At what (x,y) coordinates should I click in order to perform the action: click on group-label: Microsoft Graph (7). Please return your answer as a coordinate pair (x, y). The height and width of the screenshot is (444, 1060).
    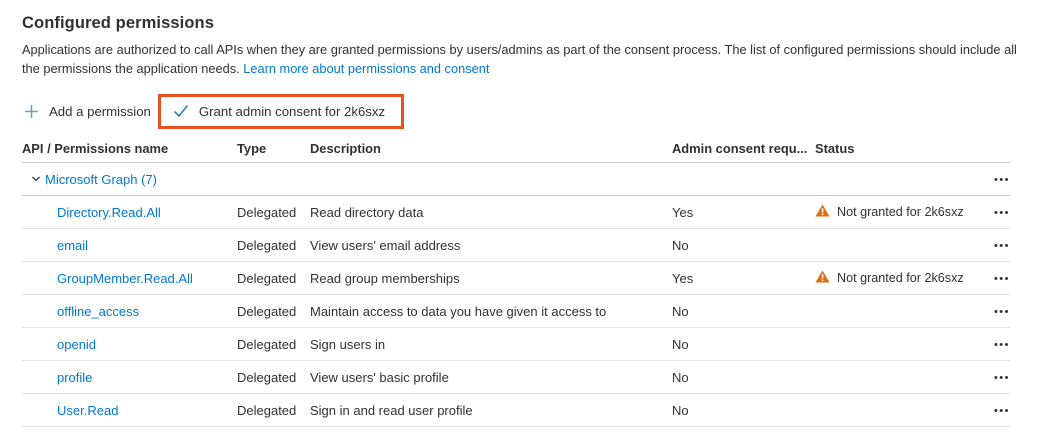
    Looking at the image, I should click on (101, 179).